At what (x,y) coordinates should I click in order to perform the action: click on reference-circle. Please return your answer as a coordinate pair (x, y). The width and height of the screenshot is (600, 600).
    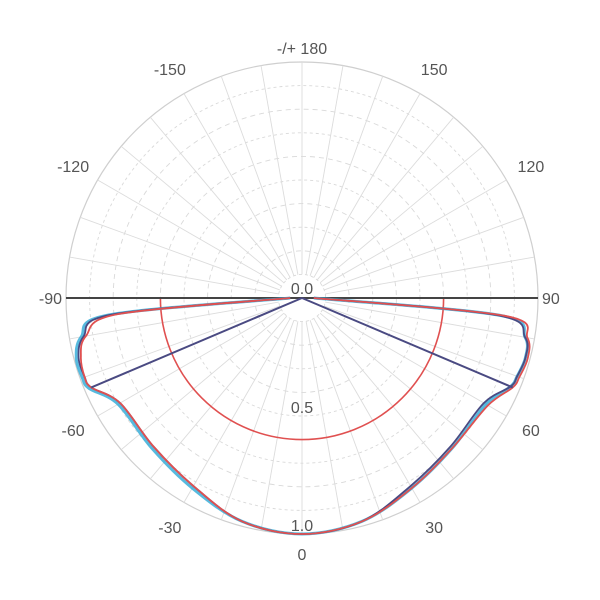
    Looking at the image, I should click on (302, 369).